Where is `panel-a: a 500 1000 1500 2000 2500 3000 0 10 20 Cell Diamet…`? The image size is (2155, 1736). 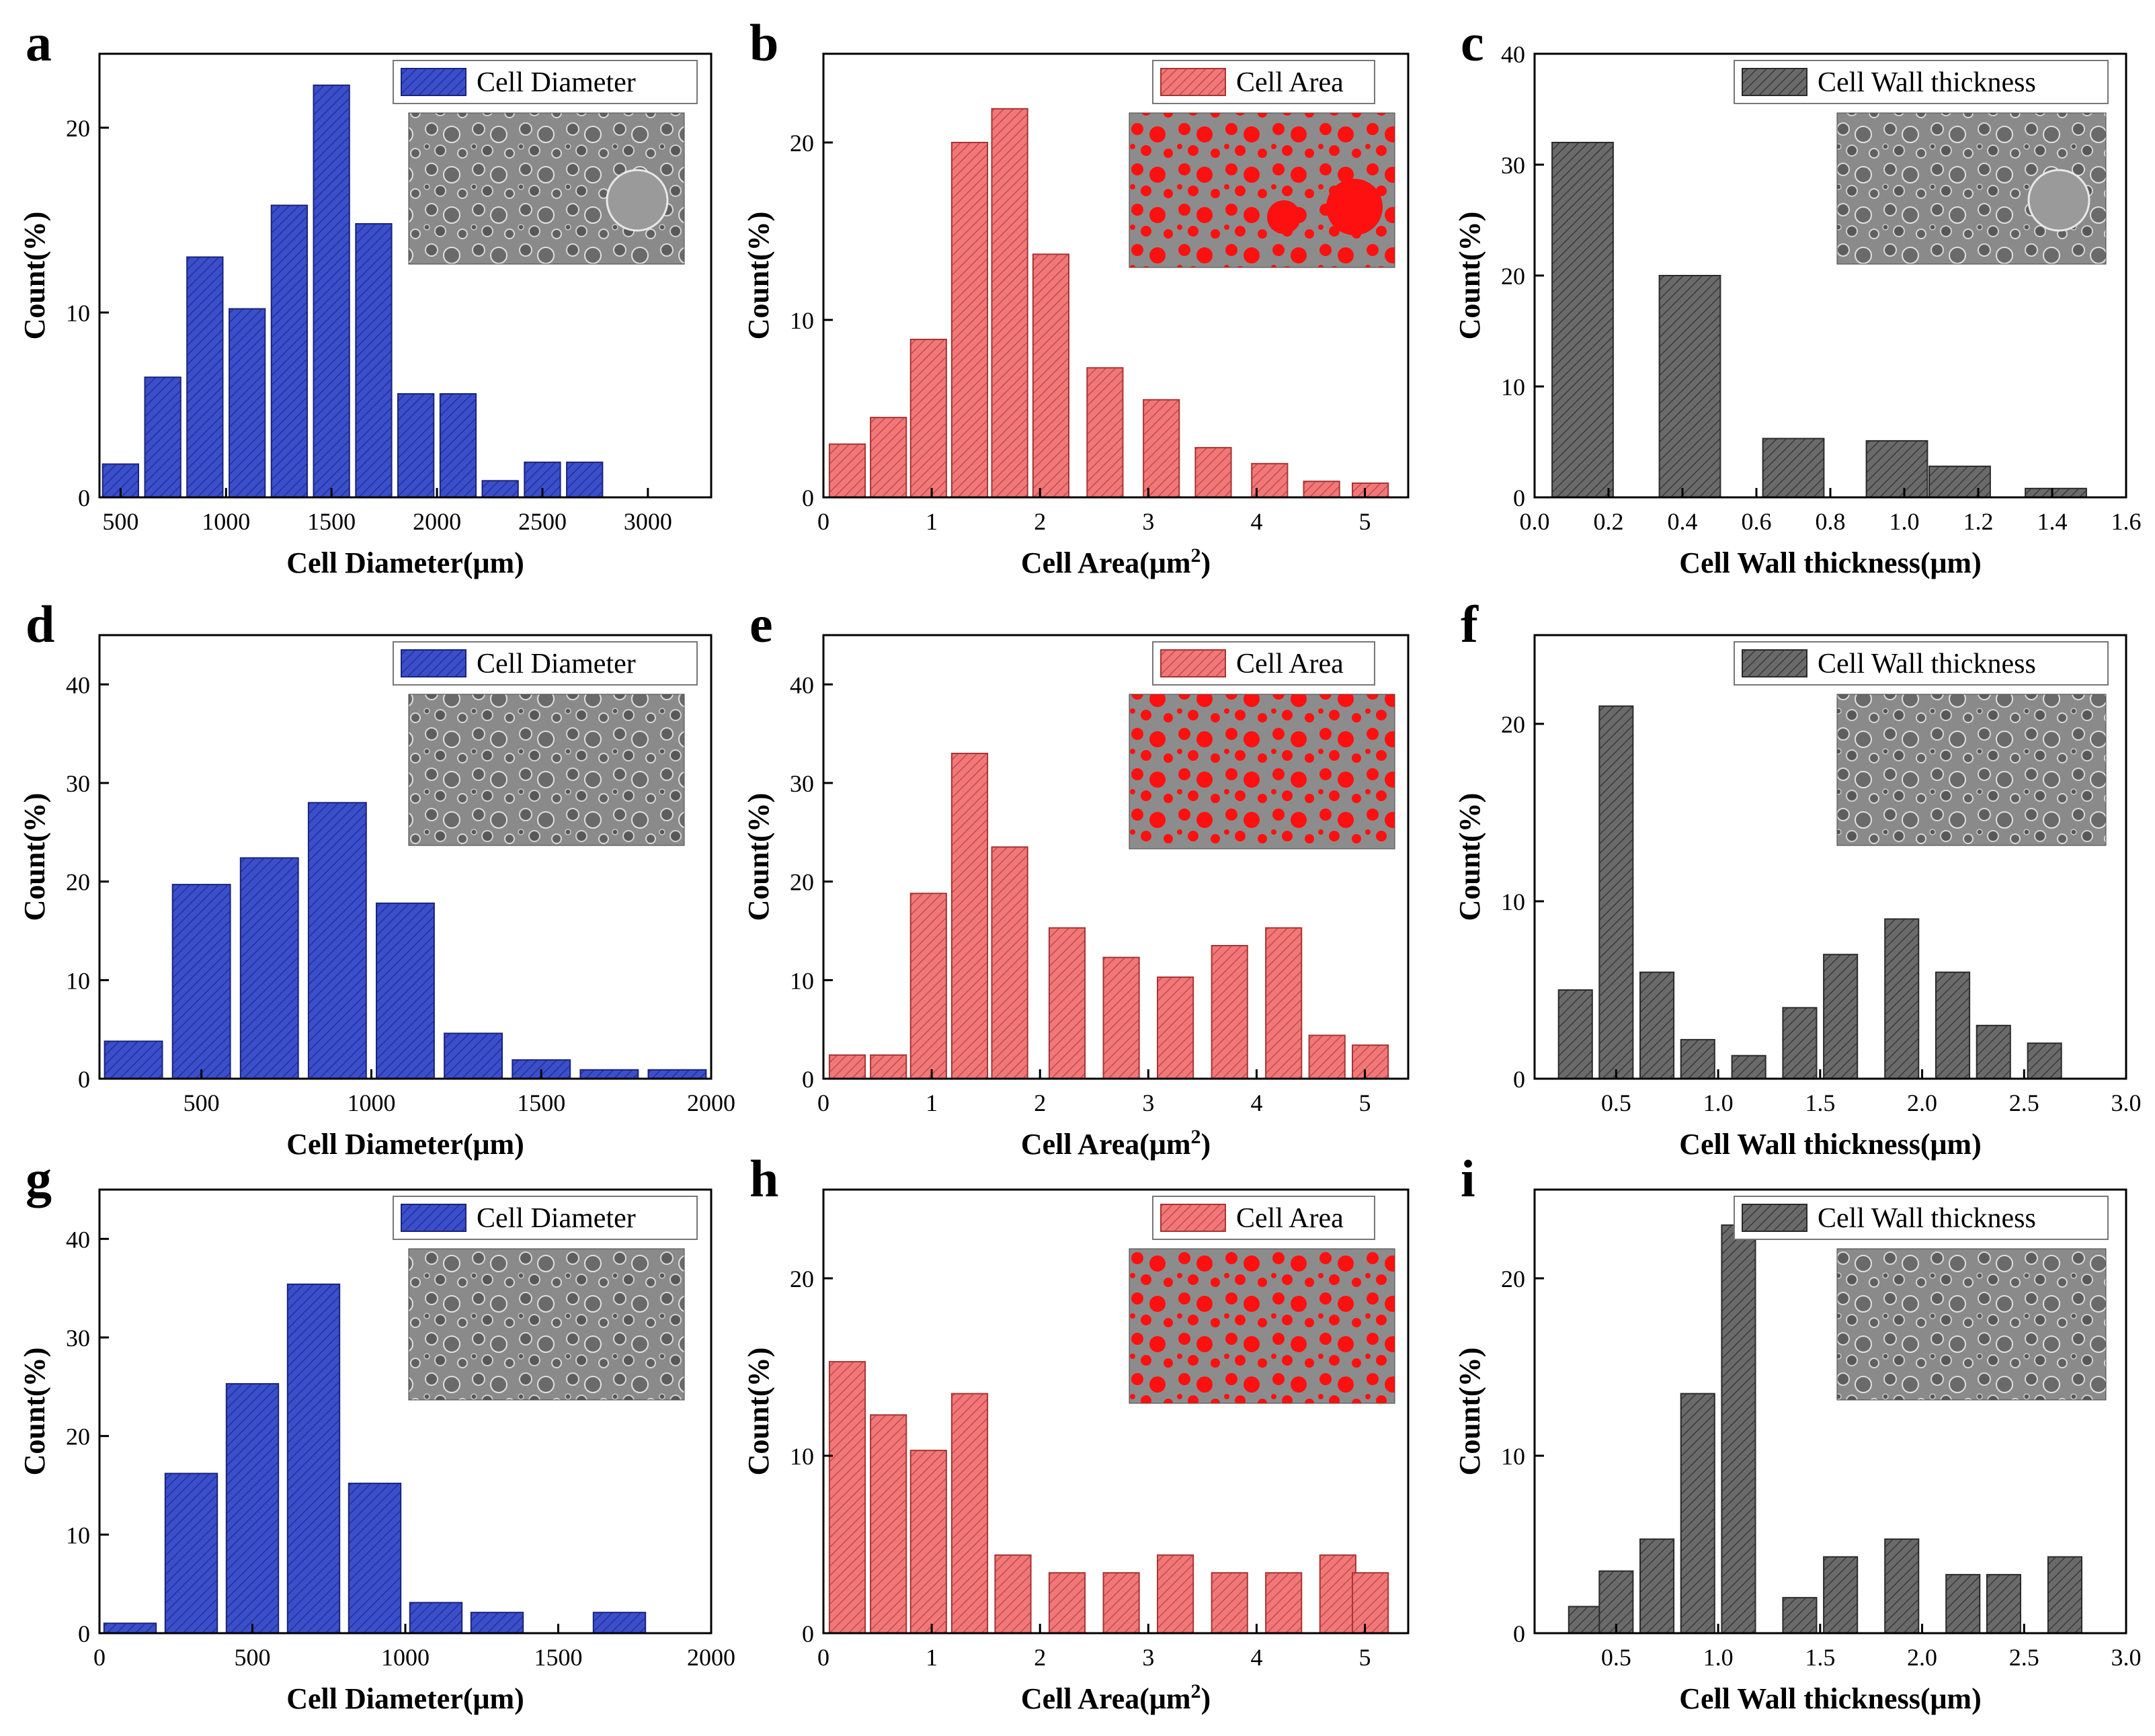 panel-a: a 500 1000 1500 2000 2500 3000 0 10 20 Cell Diamet… is located at coordinates (366, 296).